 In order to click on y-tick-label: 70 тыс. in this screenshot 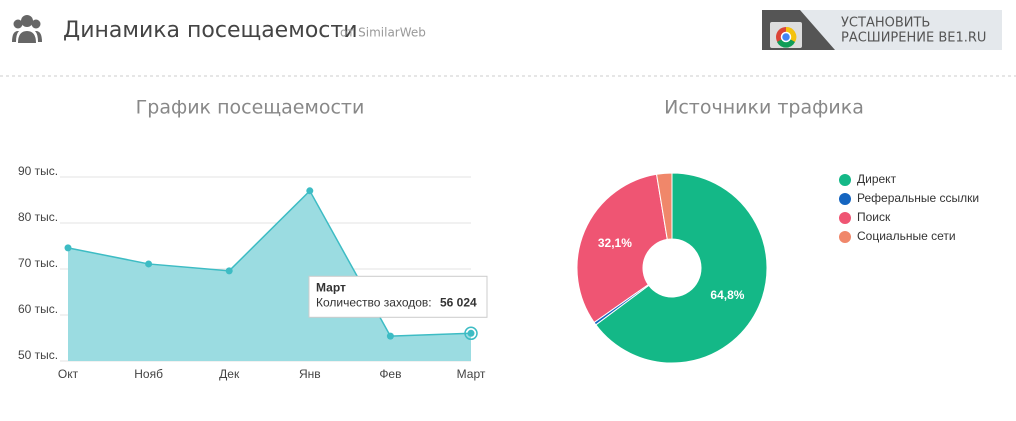, I will do `click(38, 263)`.